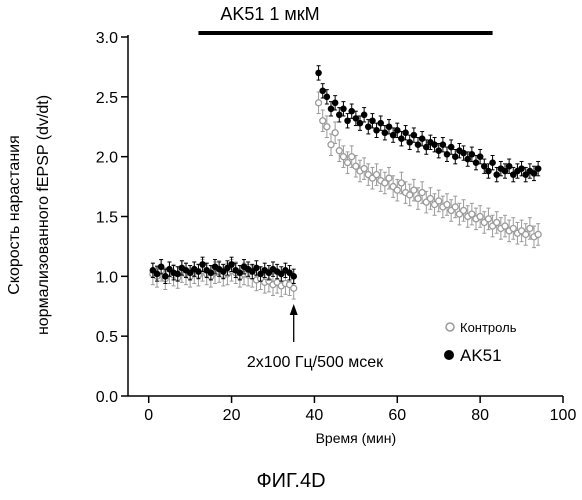  I want to click on stimulus-arrow-head, so click(294, 309).